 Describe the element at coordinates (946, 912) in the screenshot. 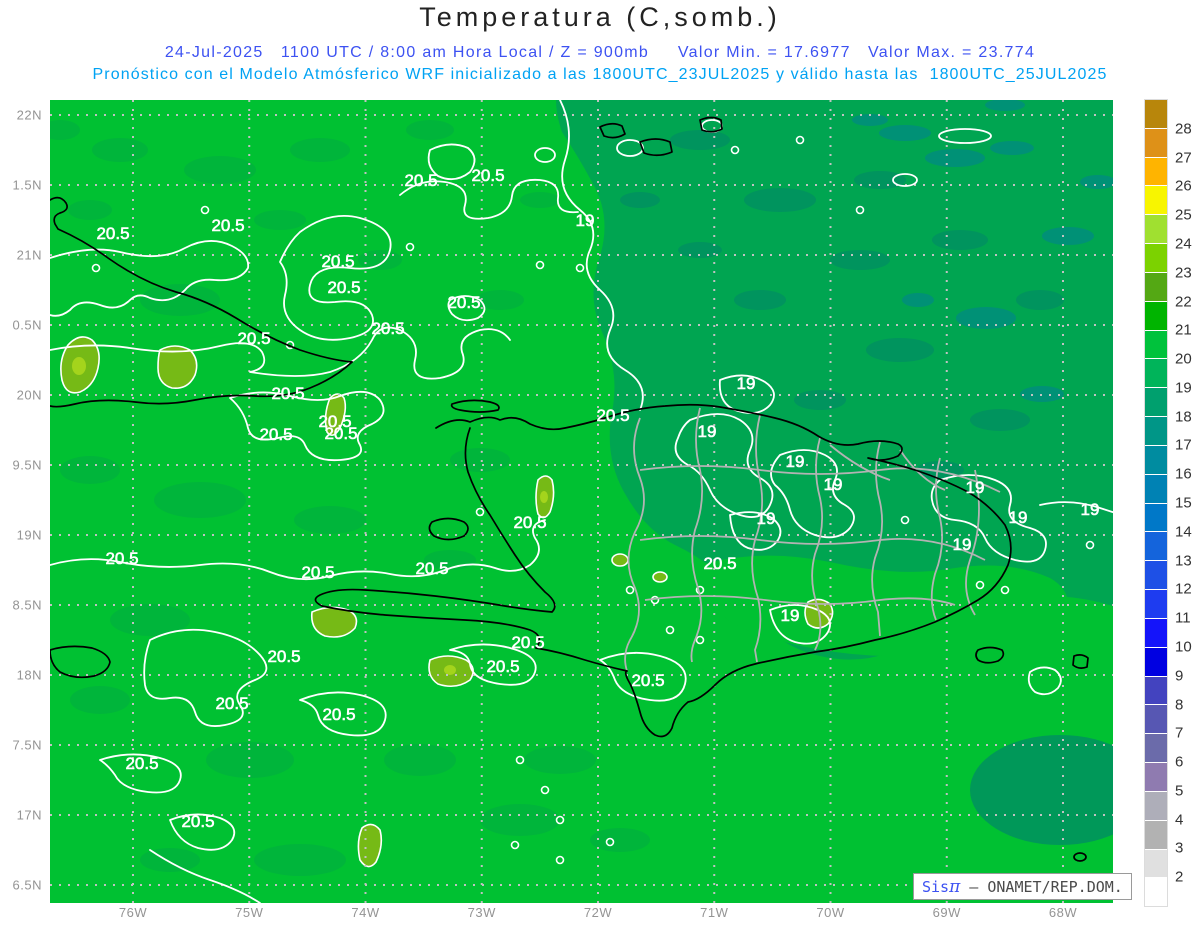

I see `lon-tick-label: 69W` at that location.